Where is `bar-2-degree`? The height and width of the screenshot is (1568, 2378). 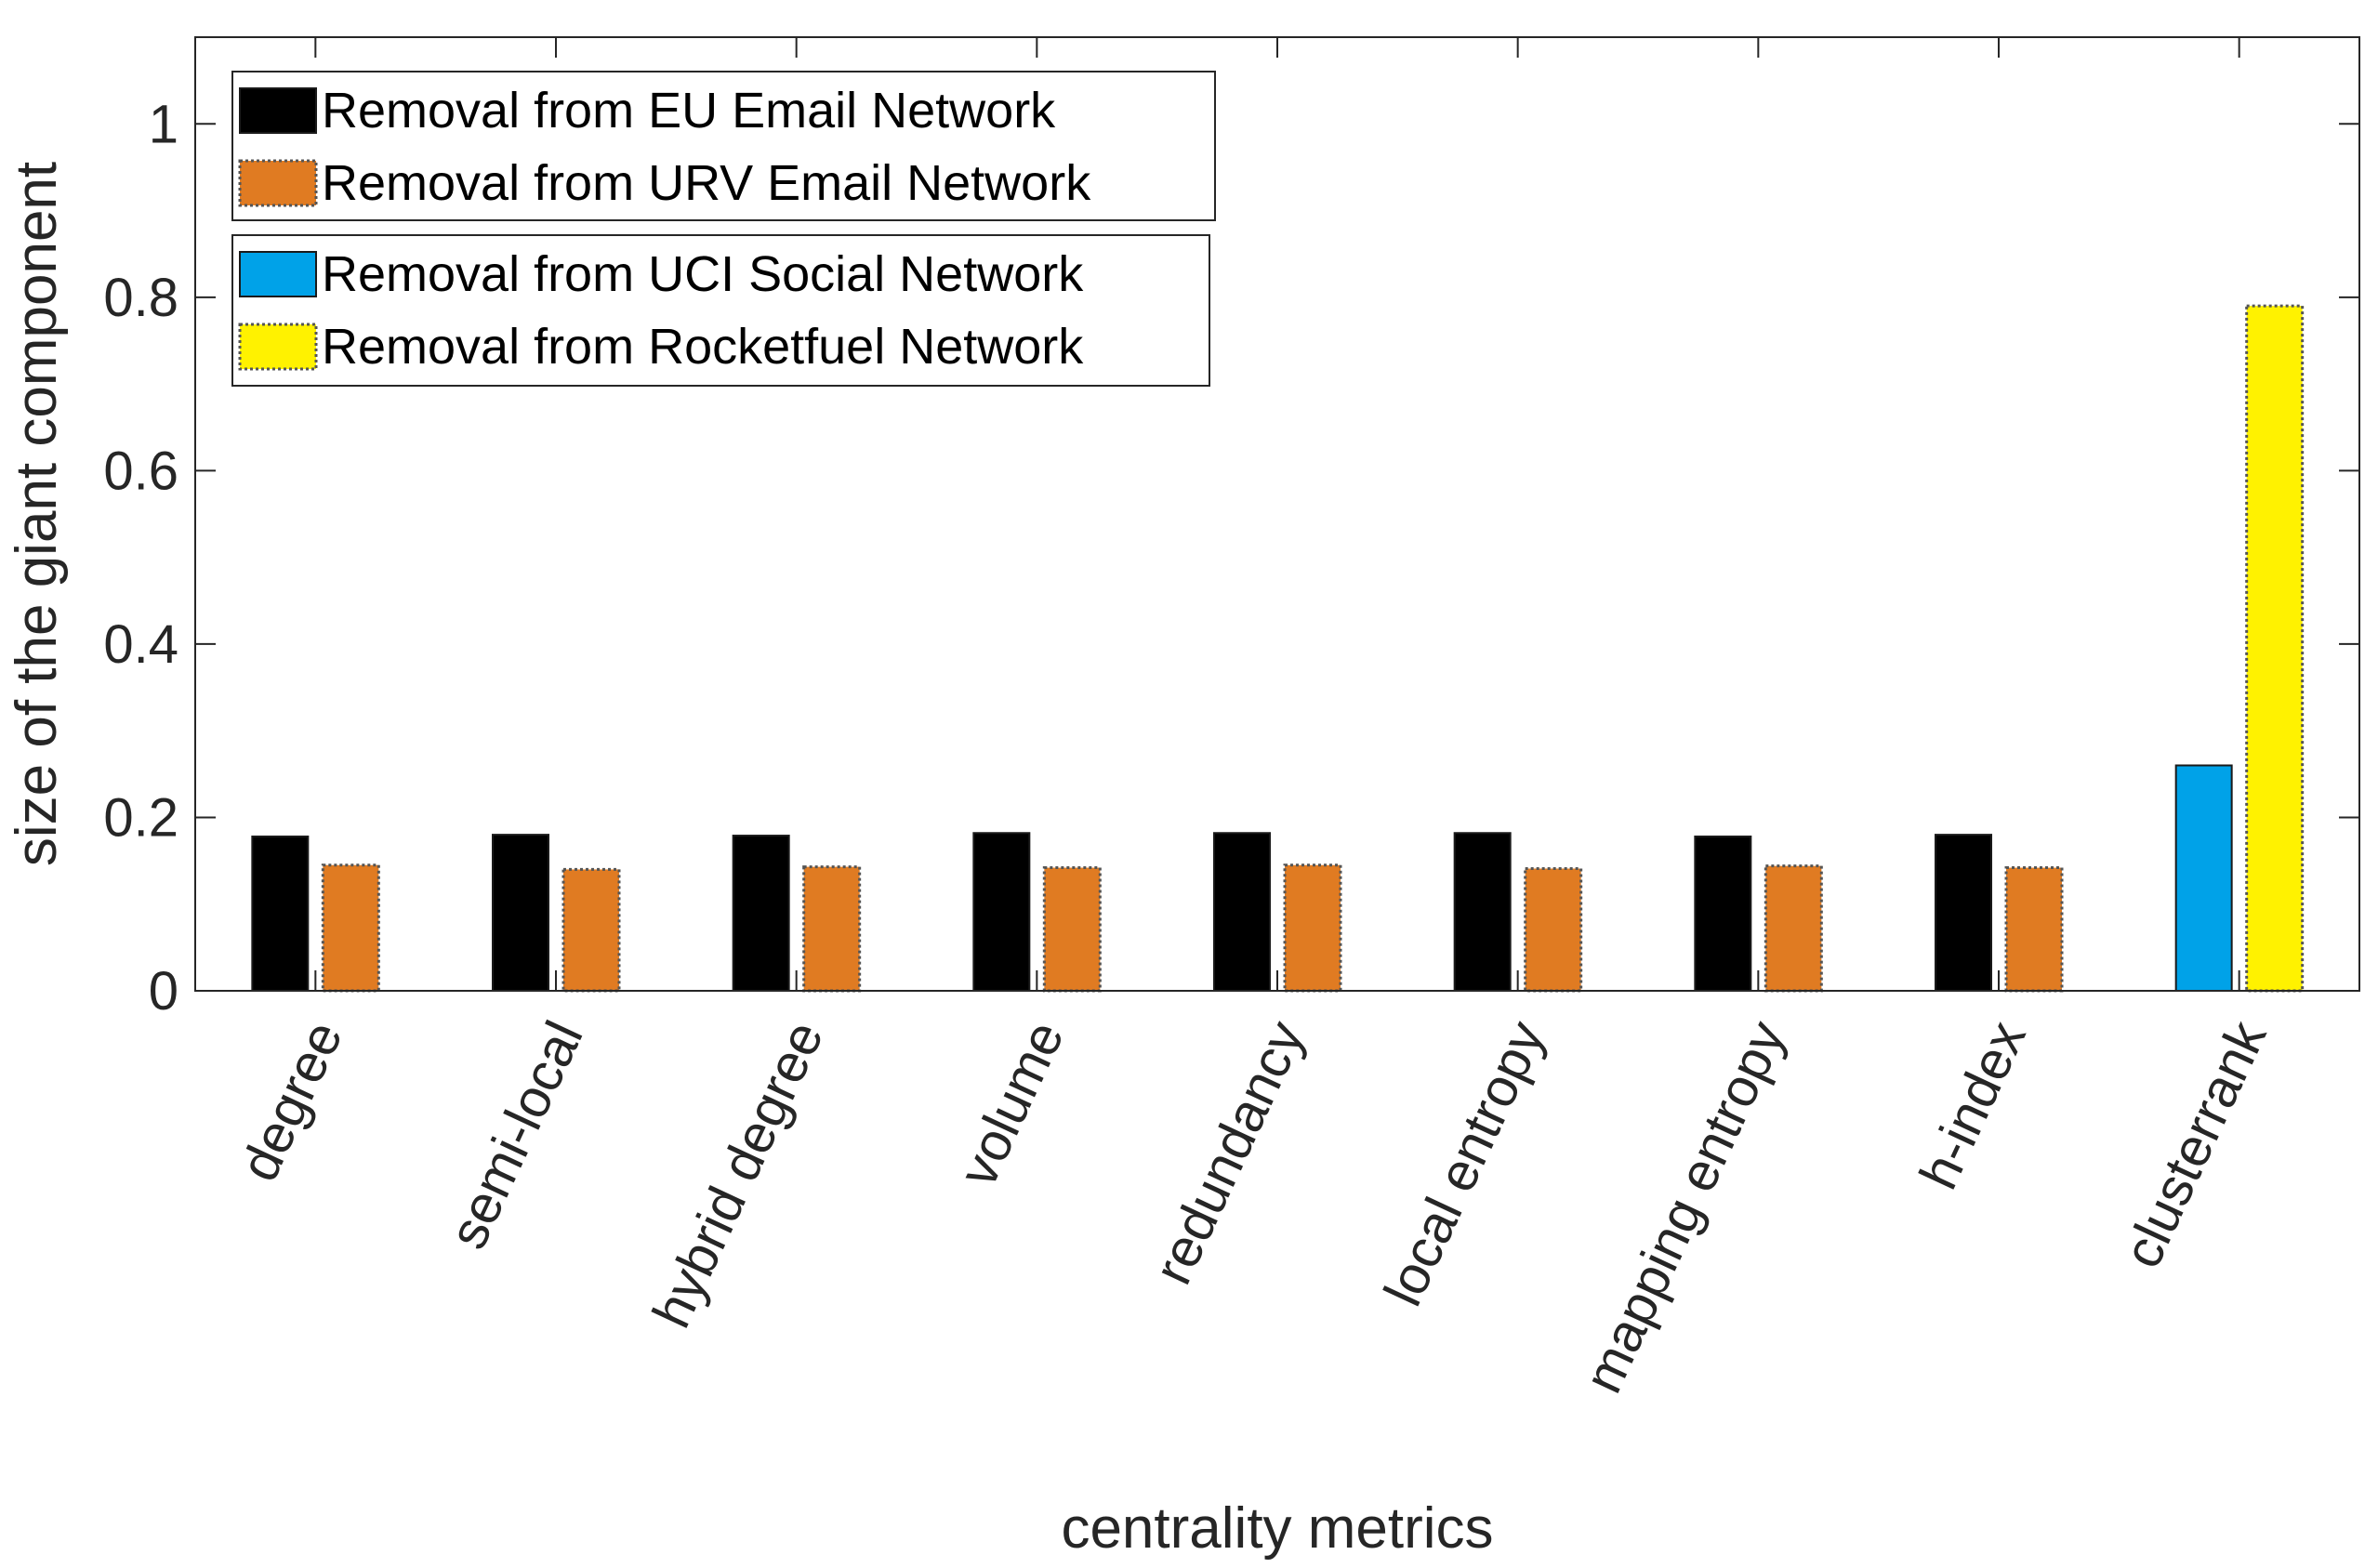
bar-2-degree is located at coordinates (350, 928).